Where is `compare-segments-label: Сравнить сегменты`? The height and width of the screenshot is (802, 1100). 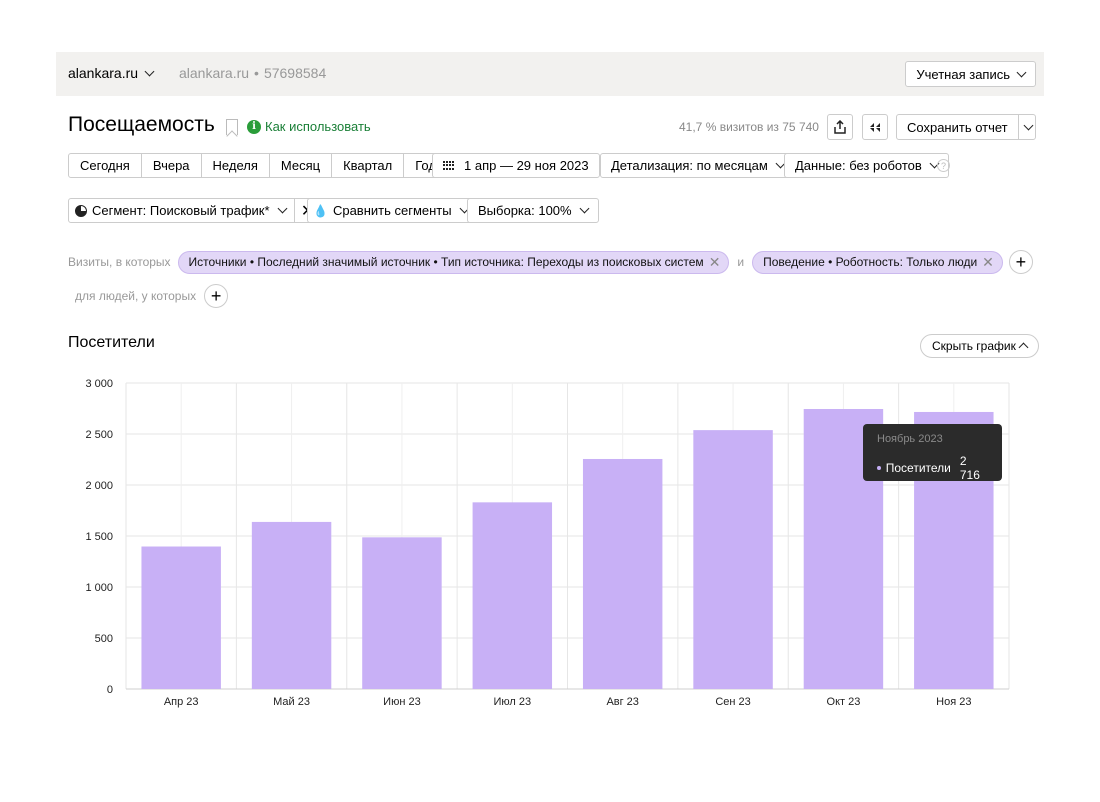 compare-segments-label: Сравнить сегменты is located at coordinates (392, 210).